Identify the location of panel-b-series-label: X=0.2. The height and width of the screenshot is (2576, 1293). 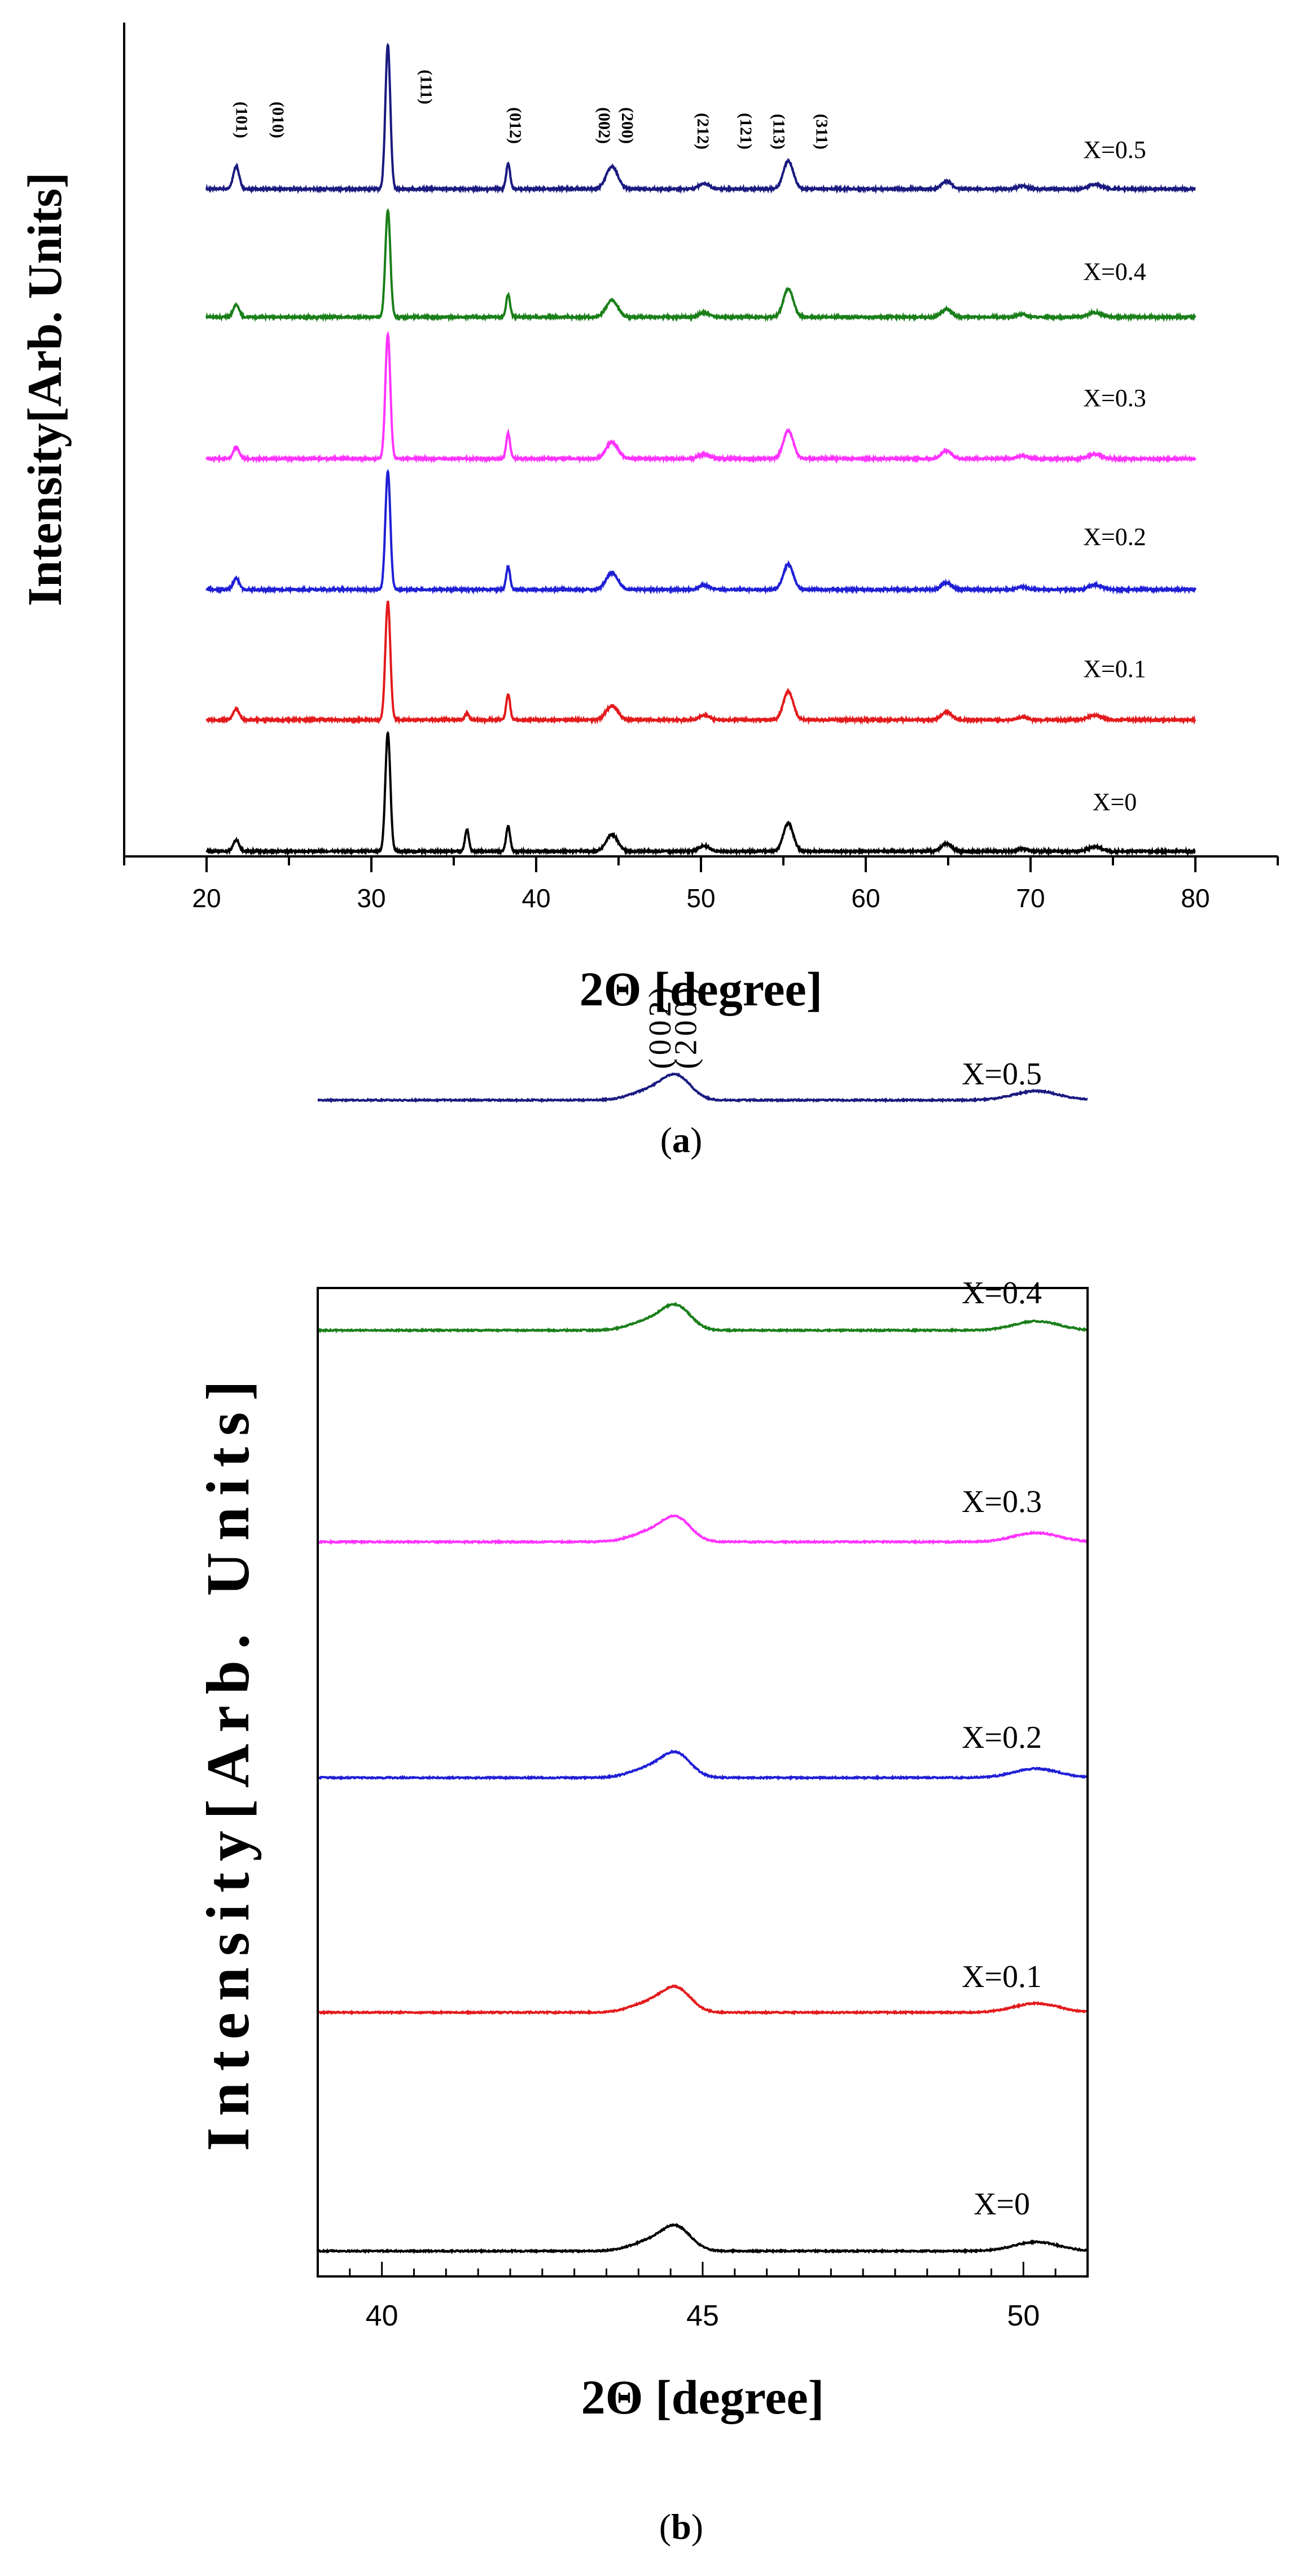
(1002, 1737).